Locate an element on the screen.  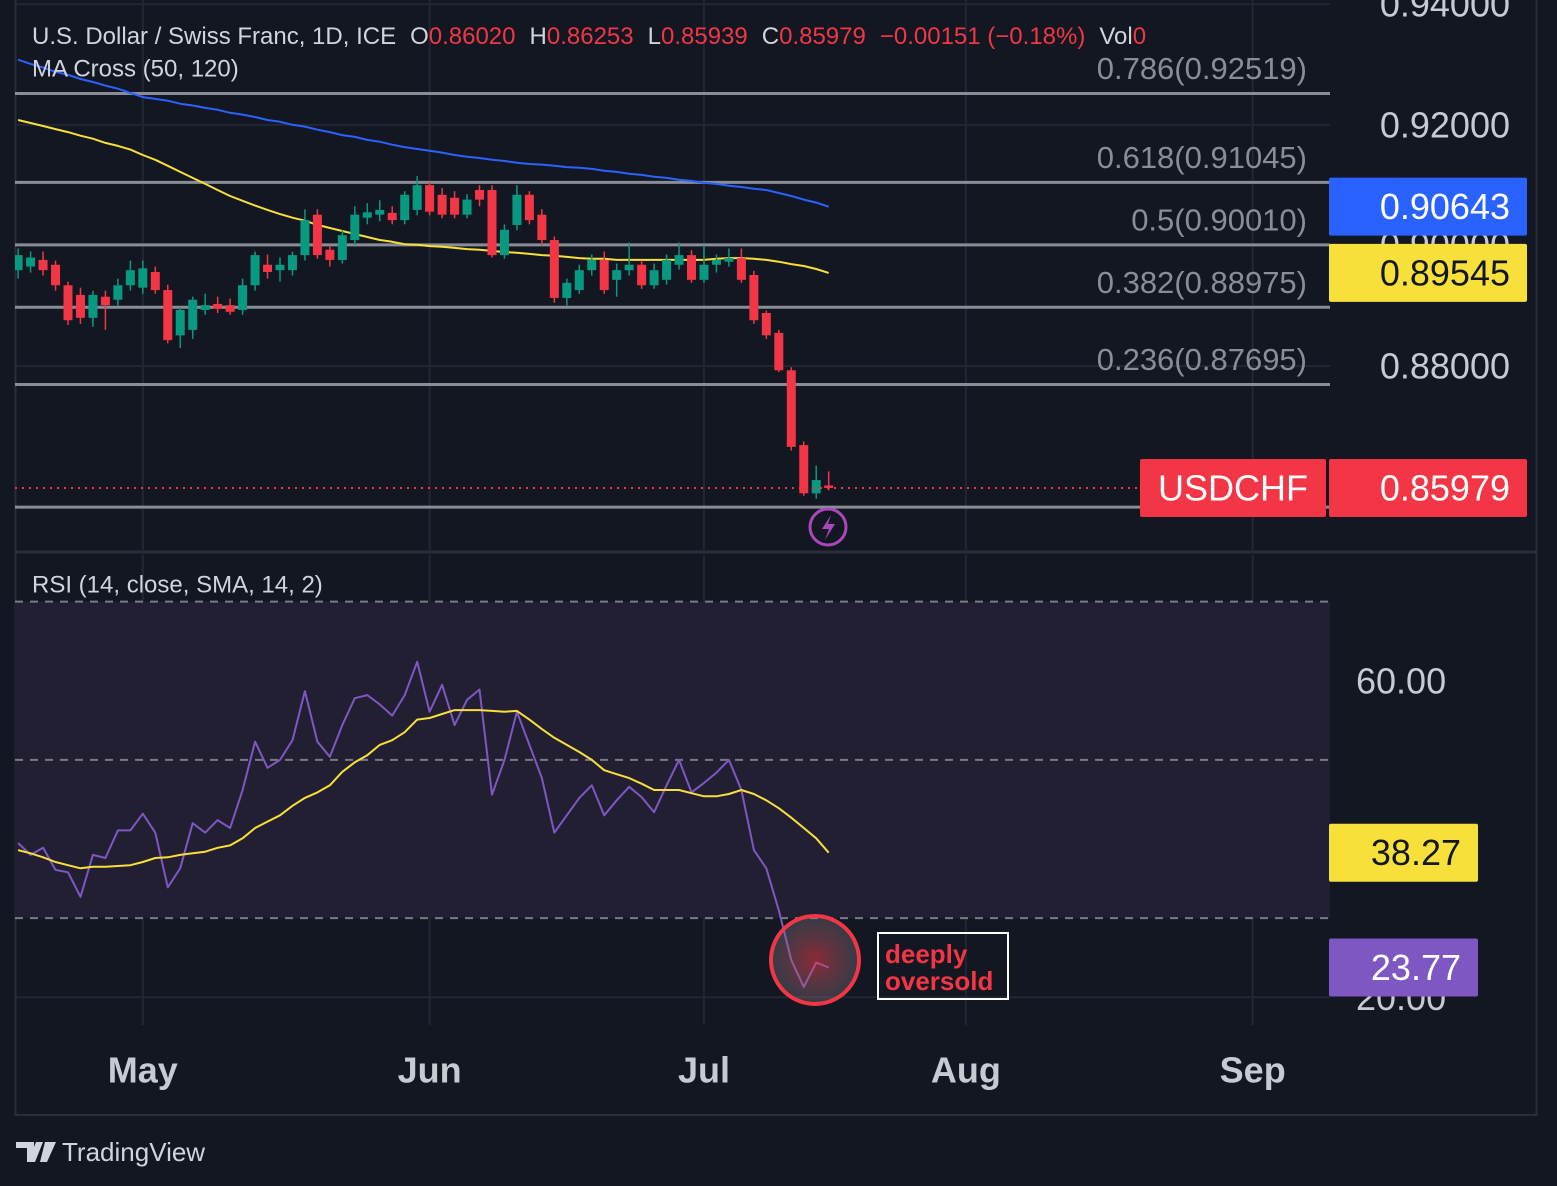
ohlc-key: L is located at coordinates (654, 36).